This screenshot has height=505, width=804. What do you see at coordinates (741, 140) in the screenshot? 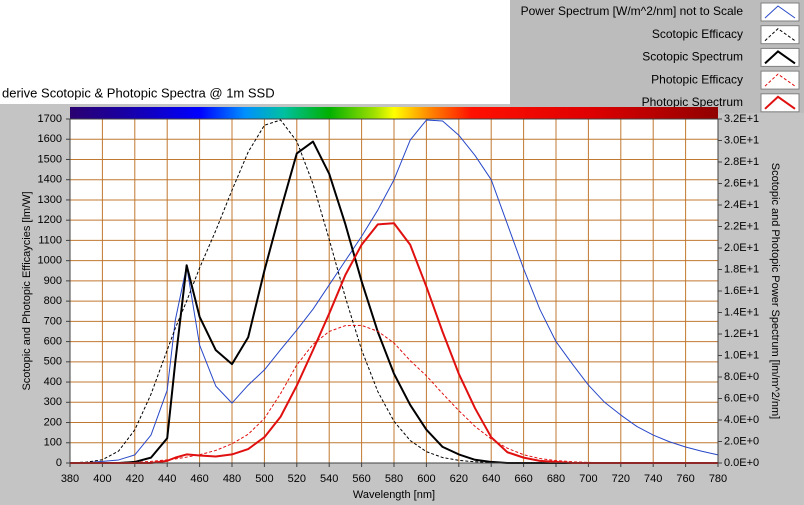
I see `y2-tick-label: 3.0E+1` at bounding box center [741, 140].